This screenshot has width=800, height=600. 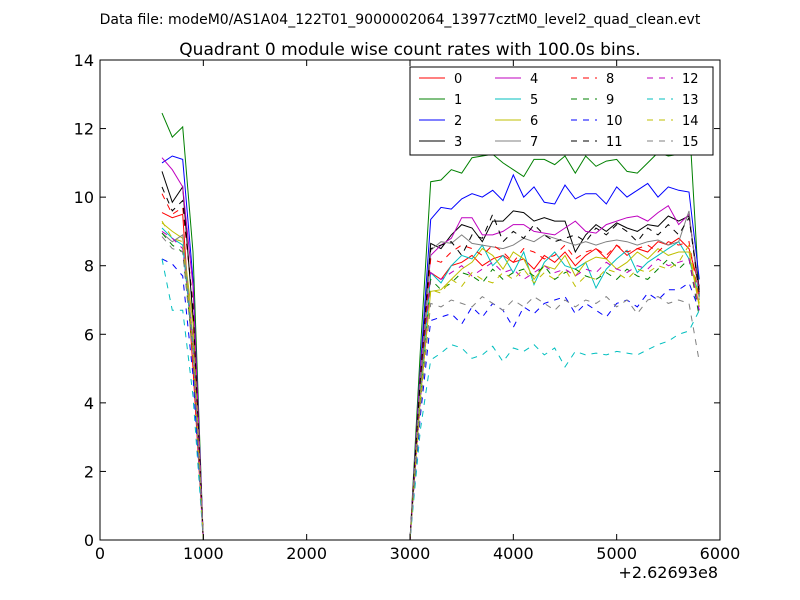 I want to click on legend-label: 11, so click(x=614, y=142).